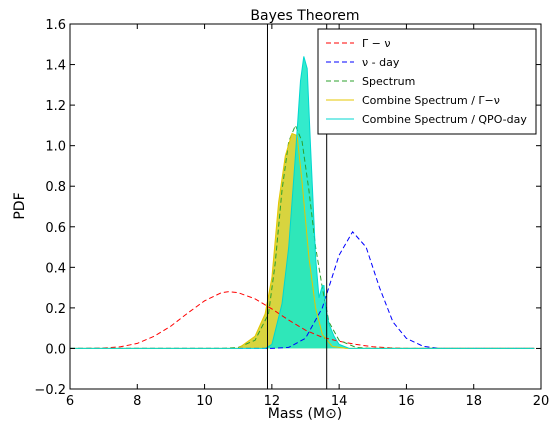  Describe the element at coordinates (55, 25) in the screenshot. I see `y-tick-label: 1.6` at that location.